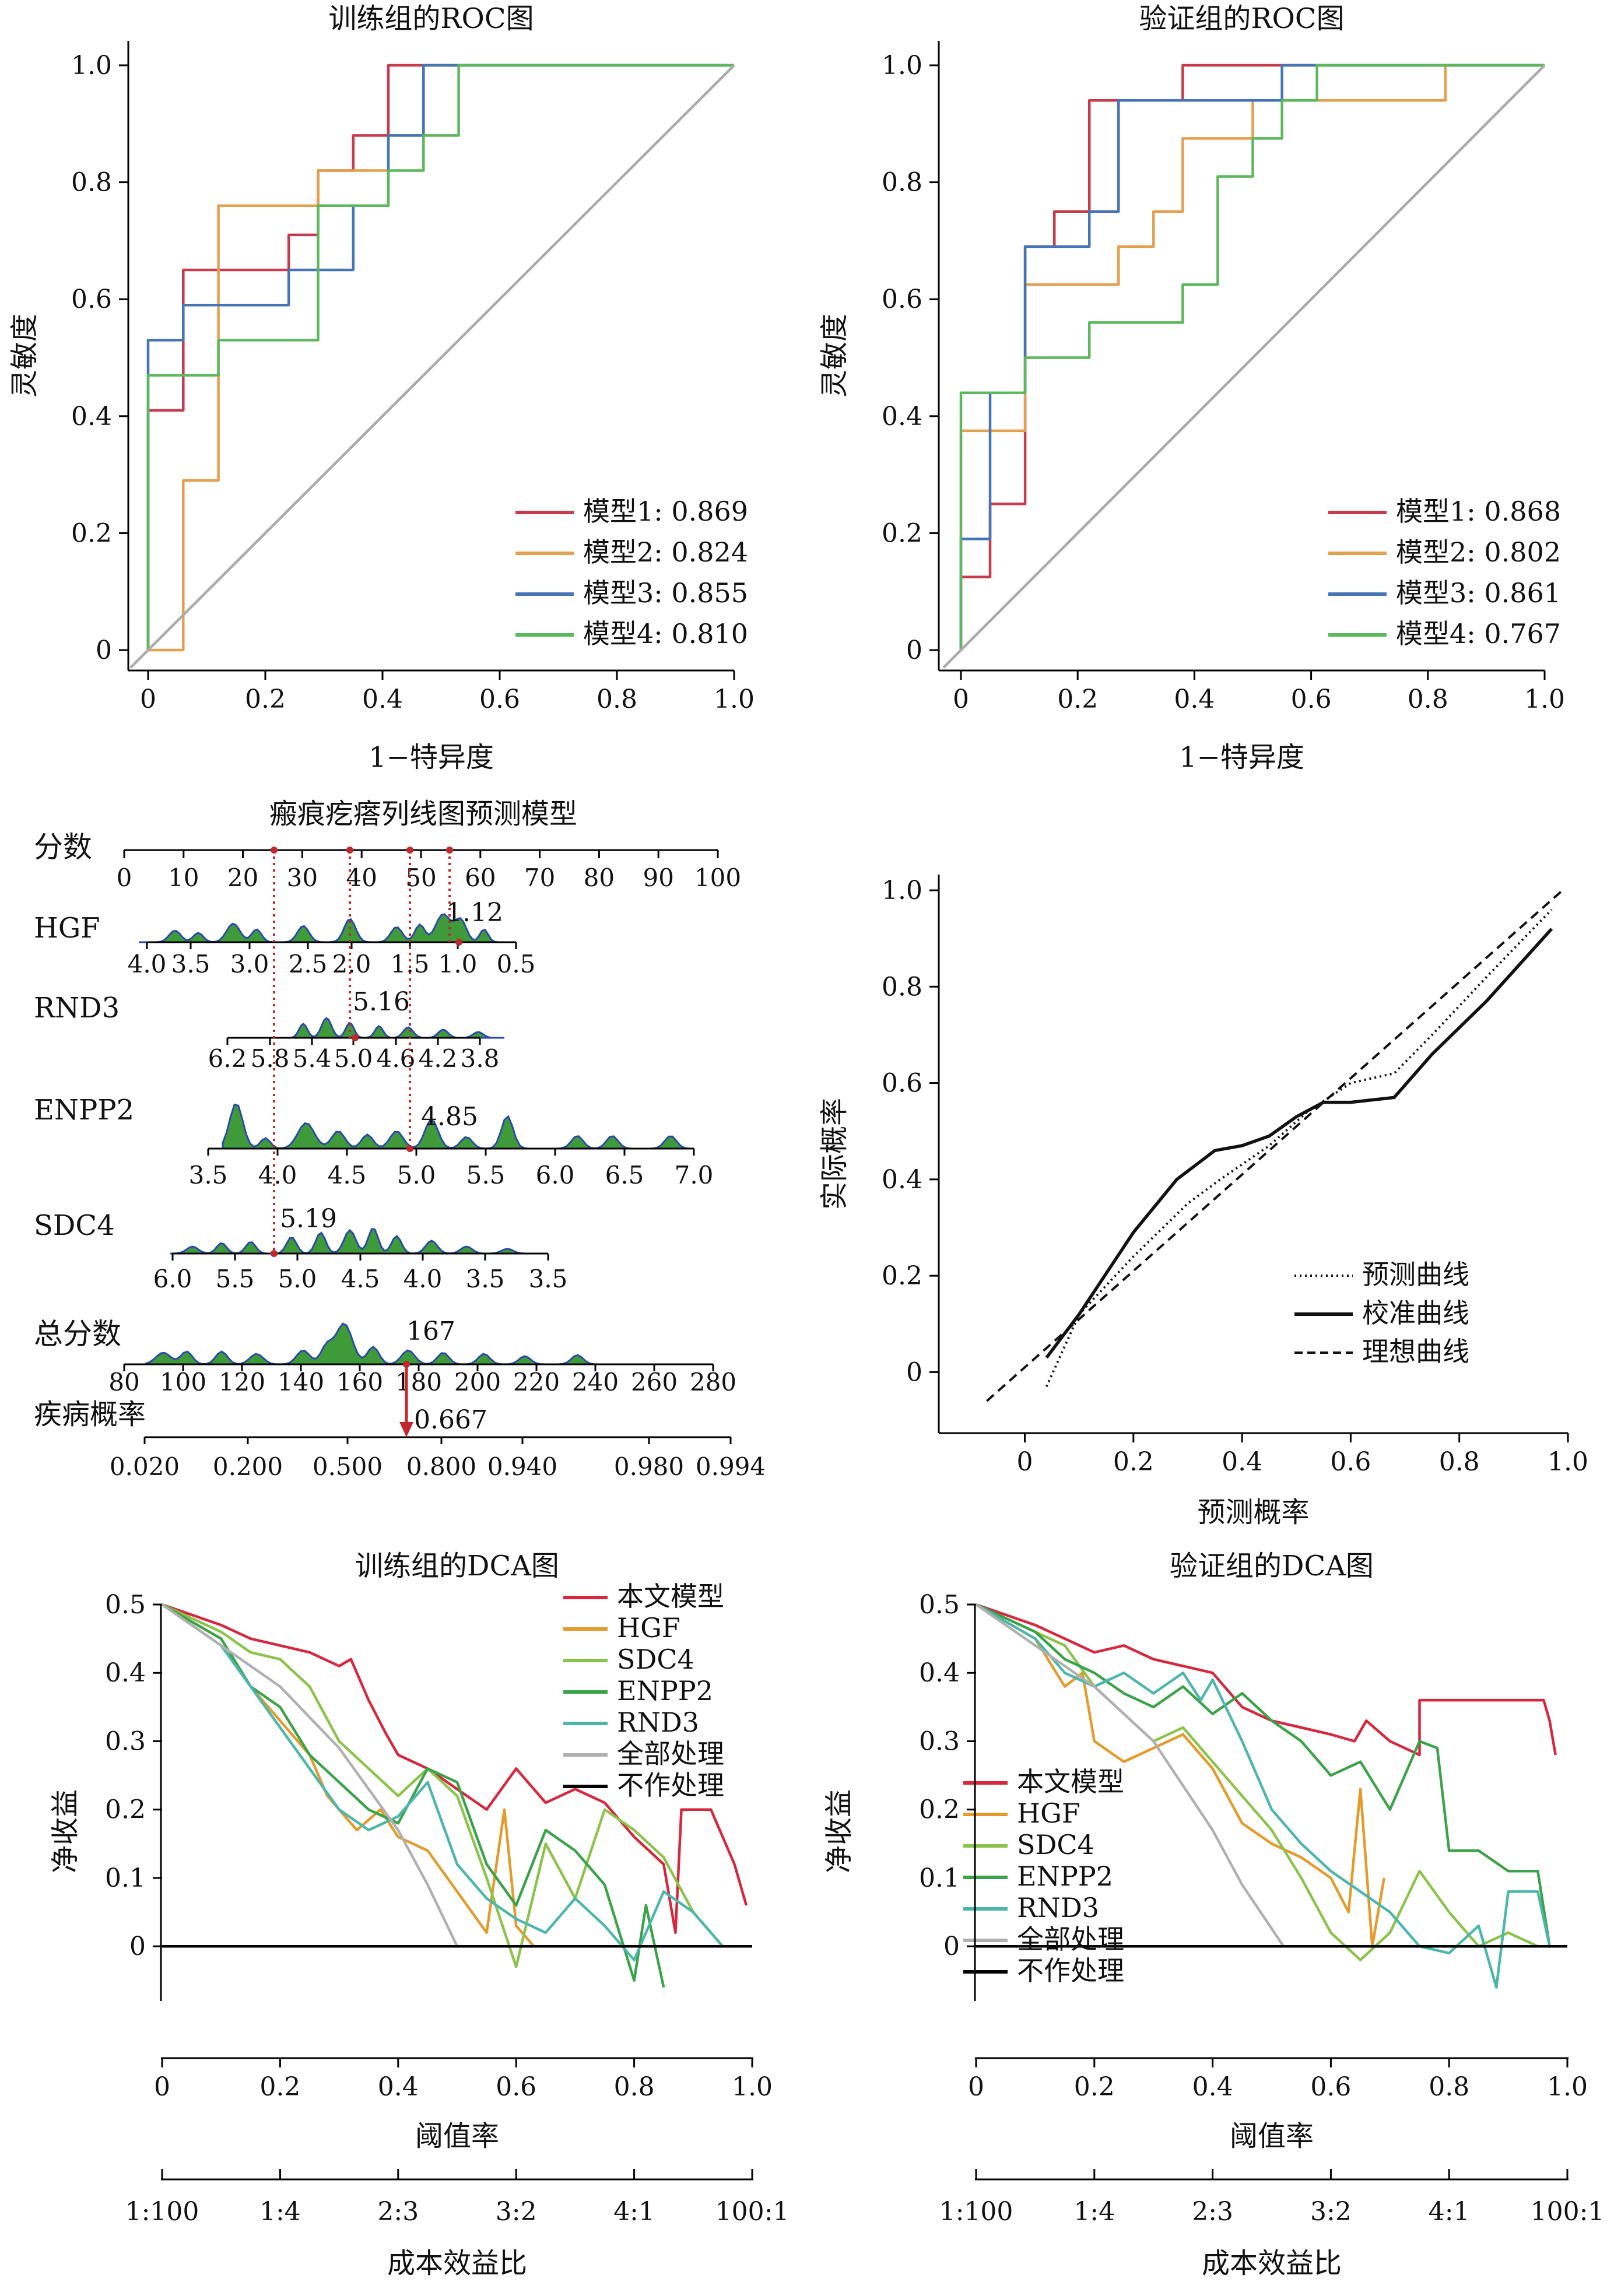 The width and height of the screenshot is (1607, 2296). Describe the element at coordinates (67, 928) in the screenshot. I see `row-label-HGF: HGF` at that location.